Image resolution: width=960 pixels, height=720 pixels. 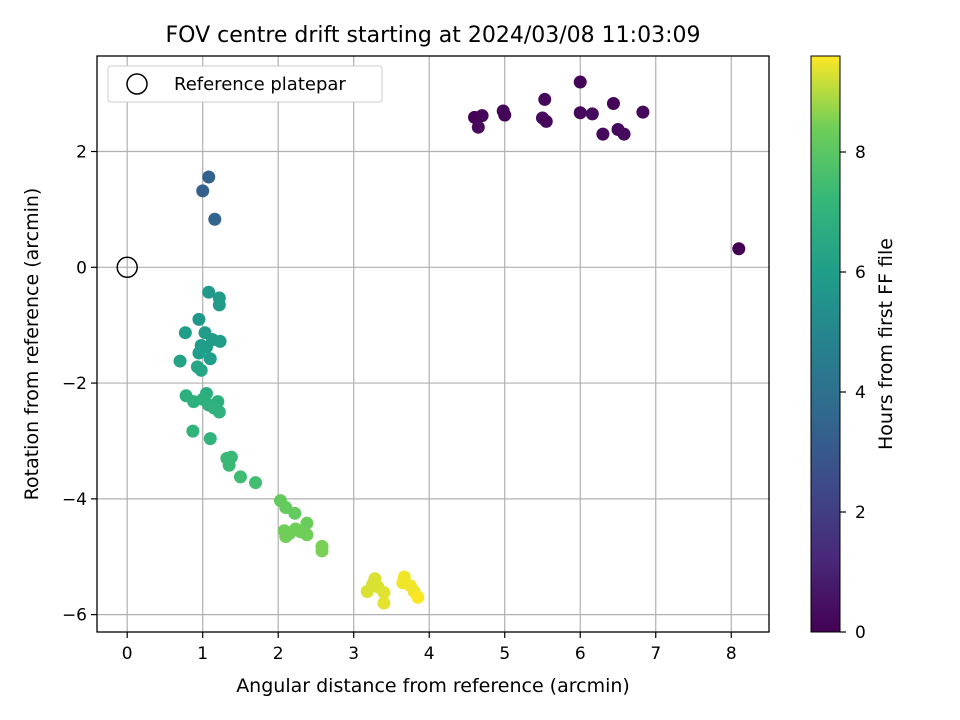 What do you see at coordinates (202, 654) in the screenshot?
I see `x-tick-label: 1` at bounding box center [202, 654].